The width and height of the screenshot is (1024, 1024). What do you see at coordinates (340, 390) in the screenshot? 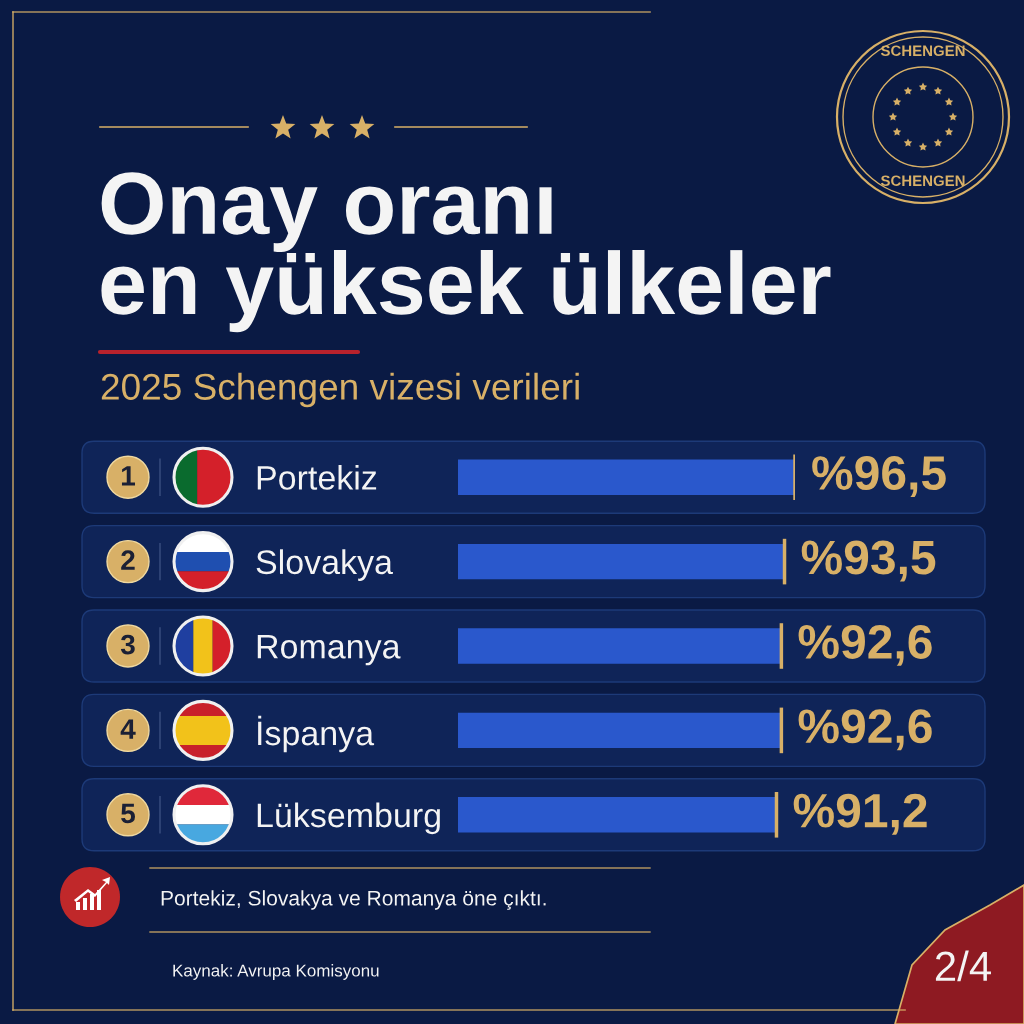
I see `chart-subtitle: 2025 Schengen vizesi verileri` at bounding box center [340, 390].